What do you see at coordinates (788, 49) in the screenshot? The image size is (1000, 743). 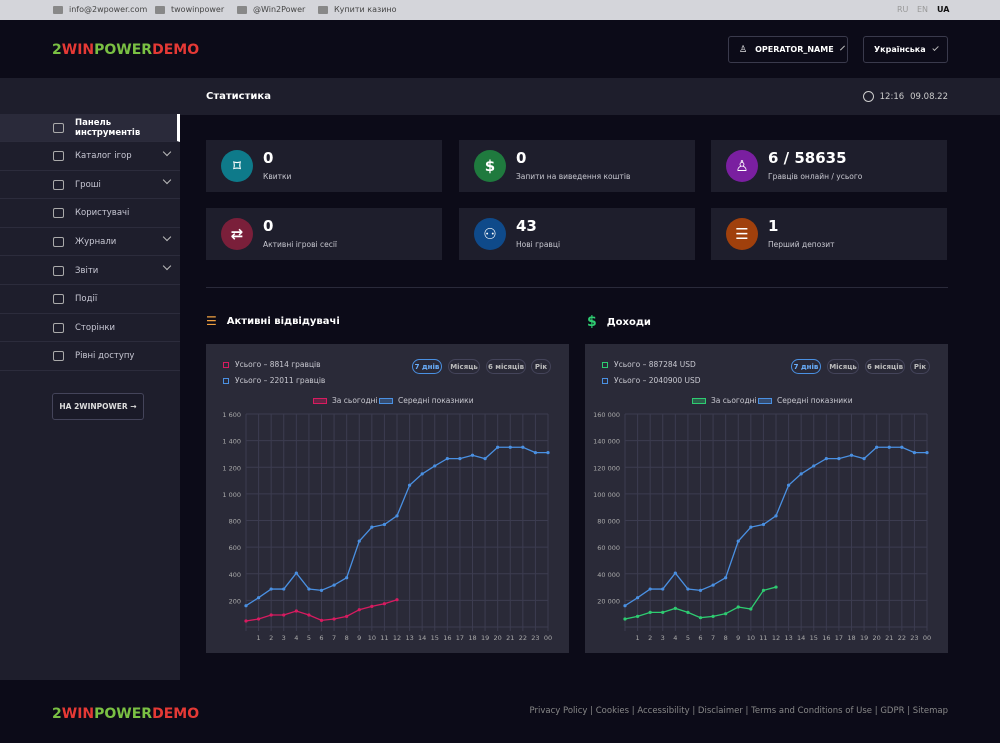 I see `operator-dropdown: ♙ OPERATOR_NAME` at bounding box center [788, 49].